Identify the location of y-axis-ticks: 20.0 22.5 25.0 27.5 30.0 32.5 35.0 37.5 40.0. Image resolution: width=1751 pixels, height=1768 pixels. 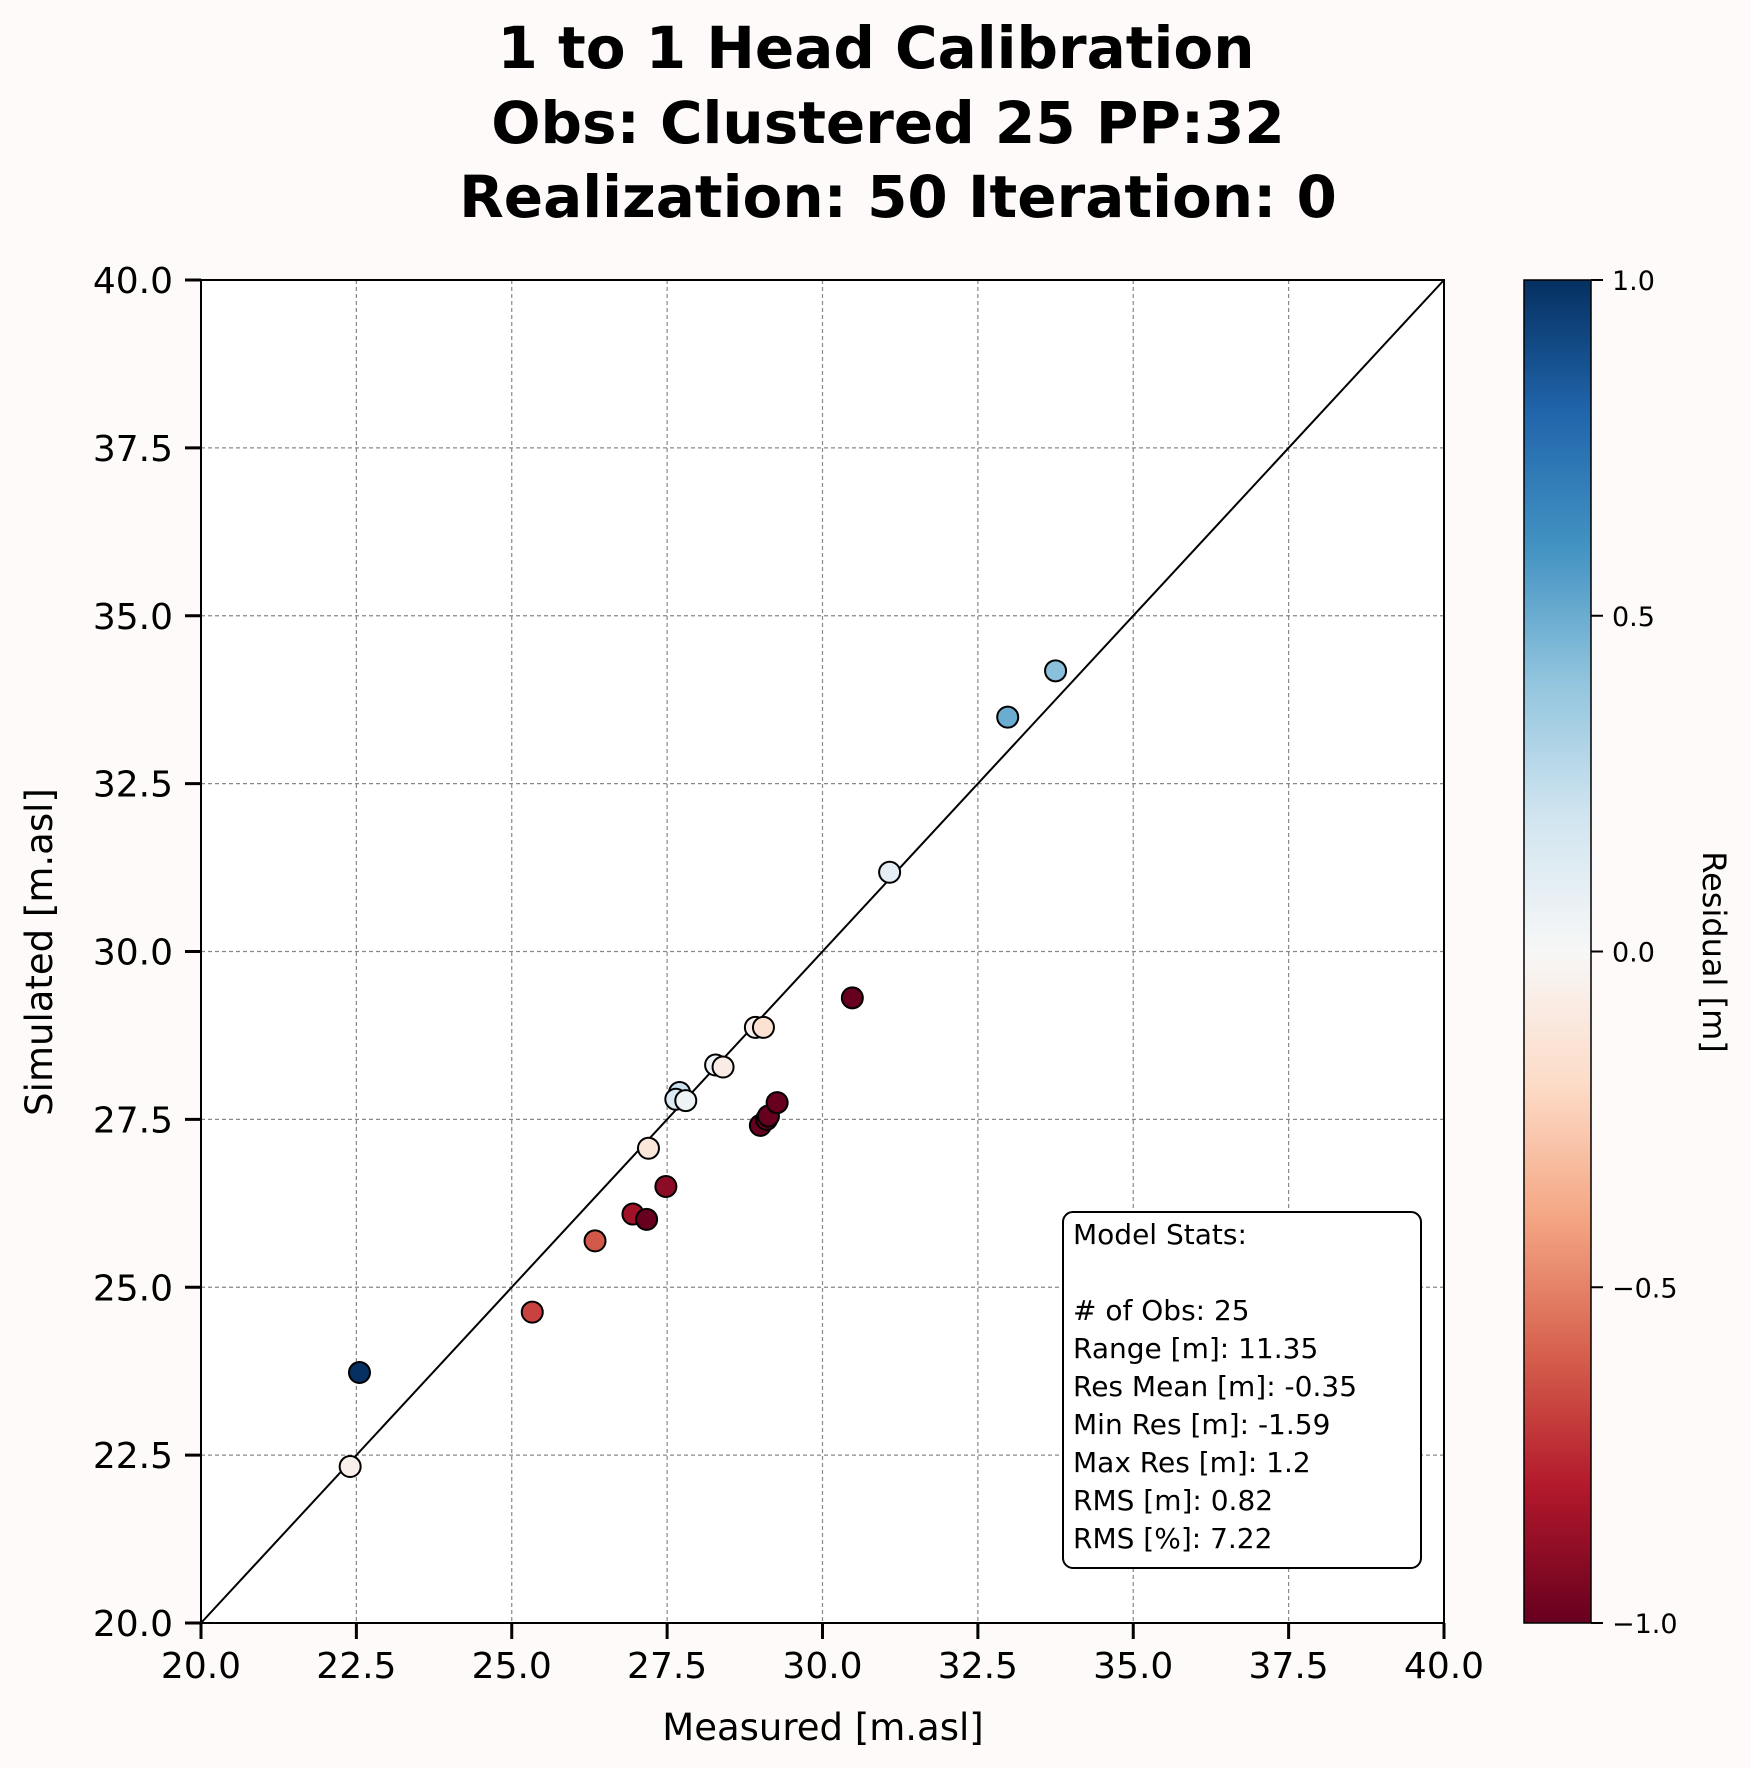
(147, 953).